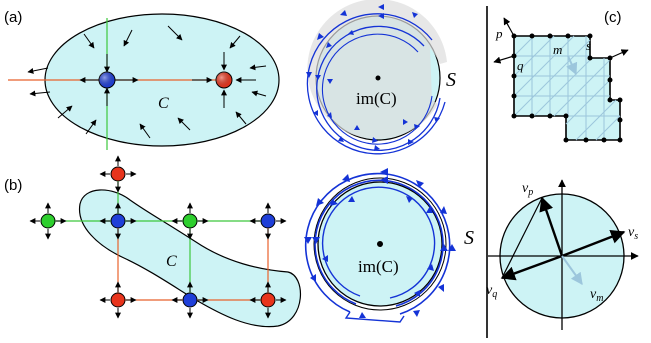 The width and height of the screenshot is (651, 343). I want to click on curve-label-top: S, so click(451, 80).